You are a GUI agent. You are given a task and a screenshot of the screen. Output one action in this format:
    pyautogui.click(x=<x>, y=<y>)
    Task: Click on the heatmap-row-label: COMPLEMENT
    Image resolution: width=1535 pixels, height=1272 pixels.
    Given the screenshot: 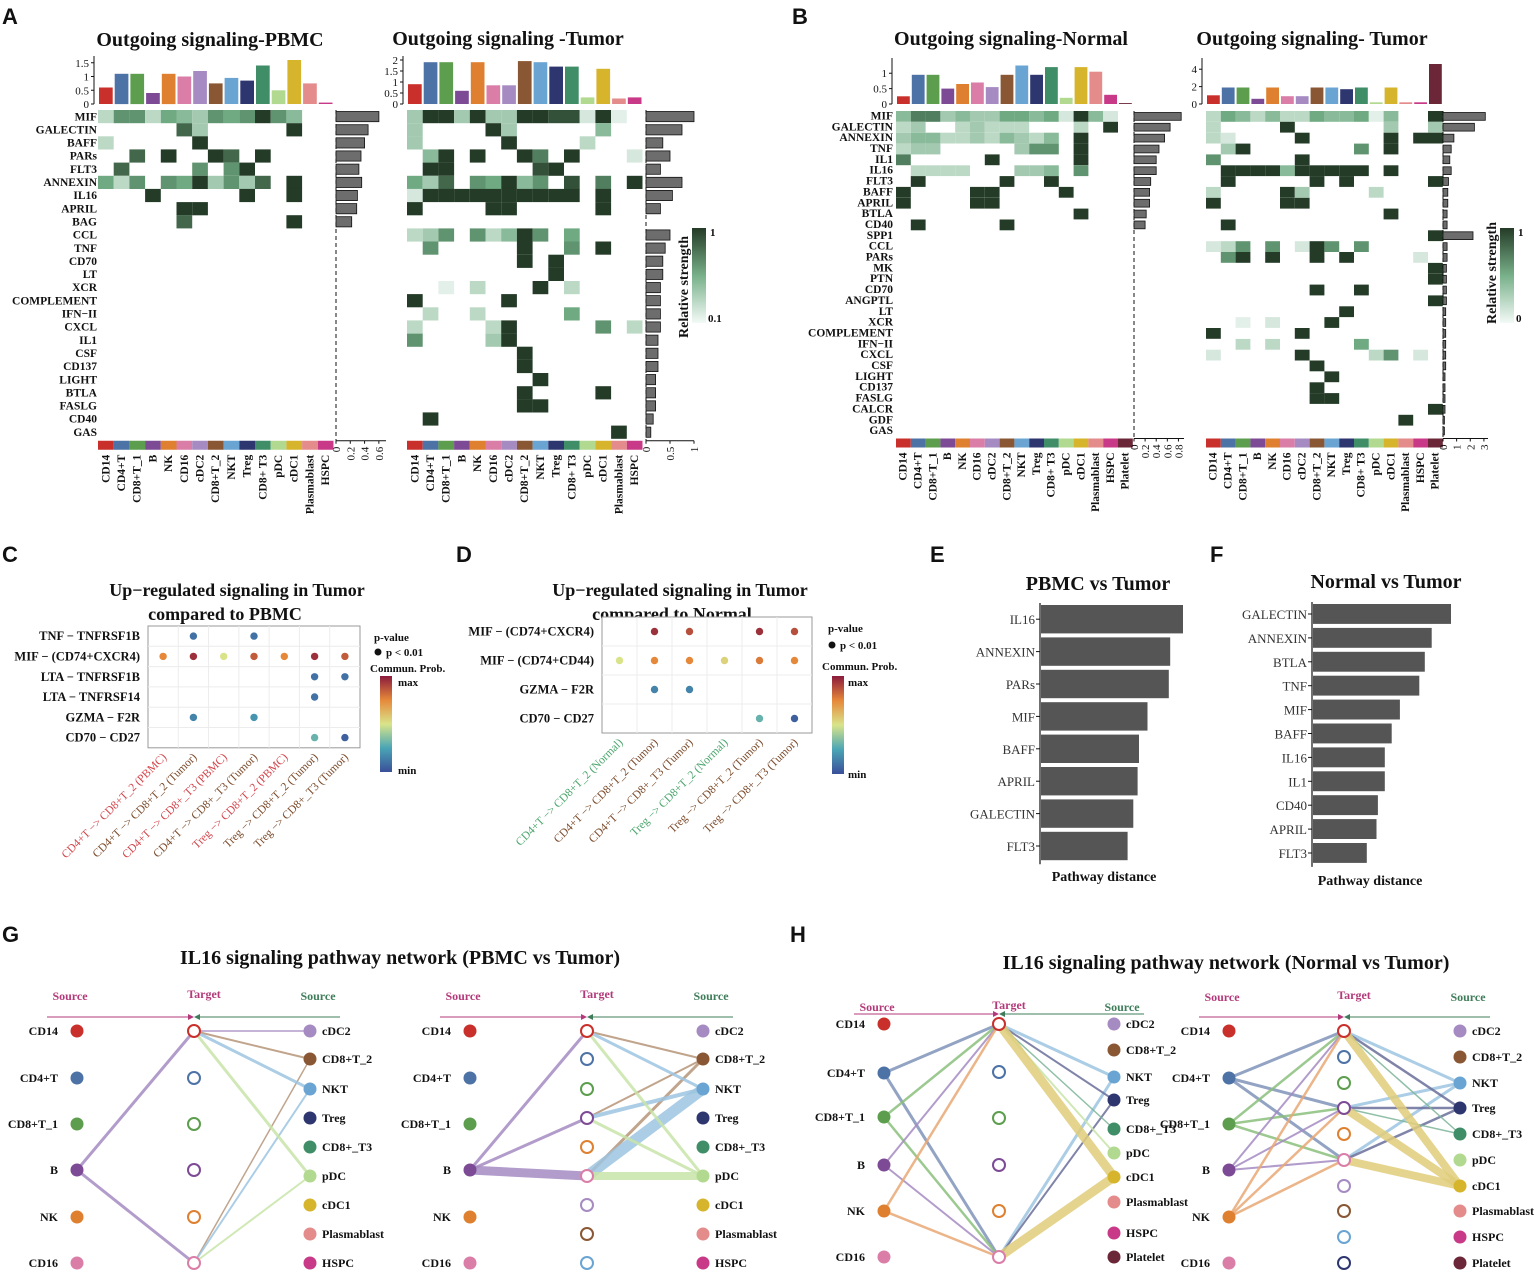 What is the action you would take?
    pyautogui.click(x=850, y=334)
    